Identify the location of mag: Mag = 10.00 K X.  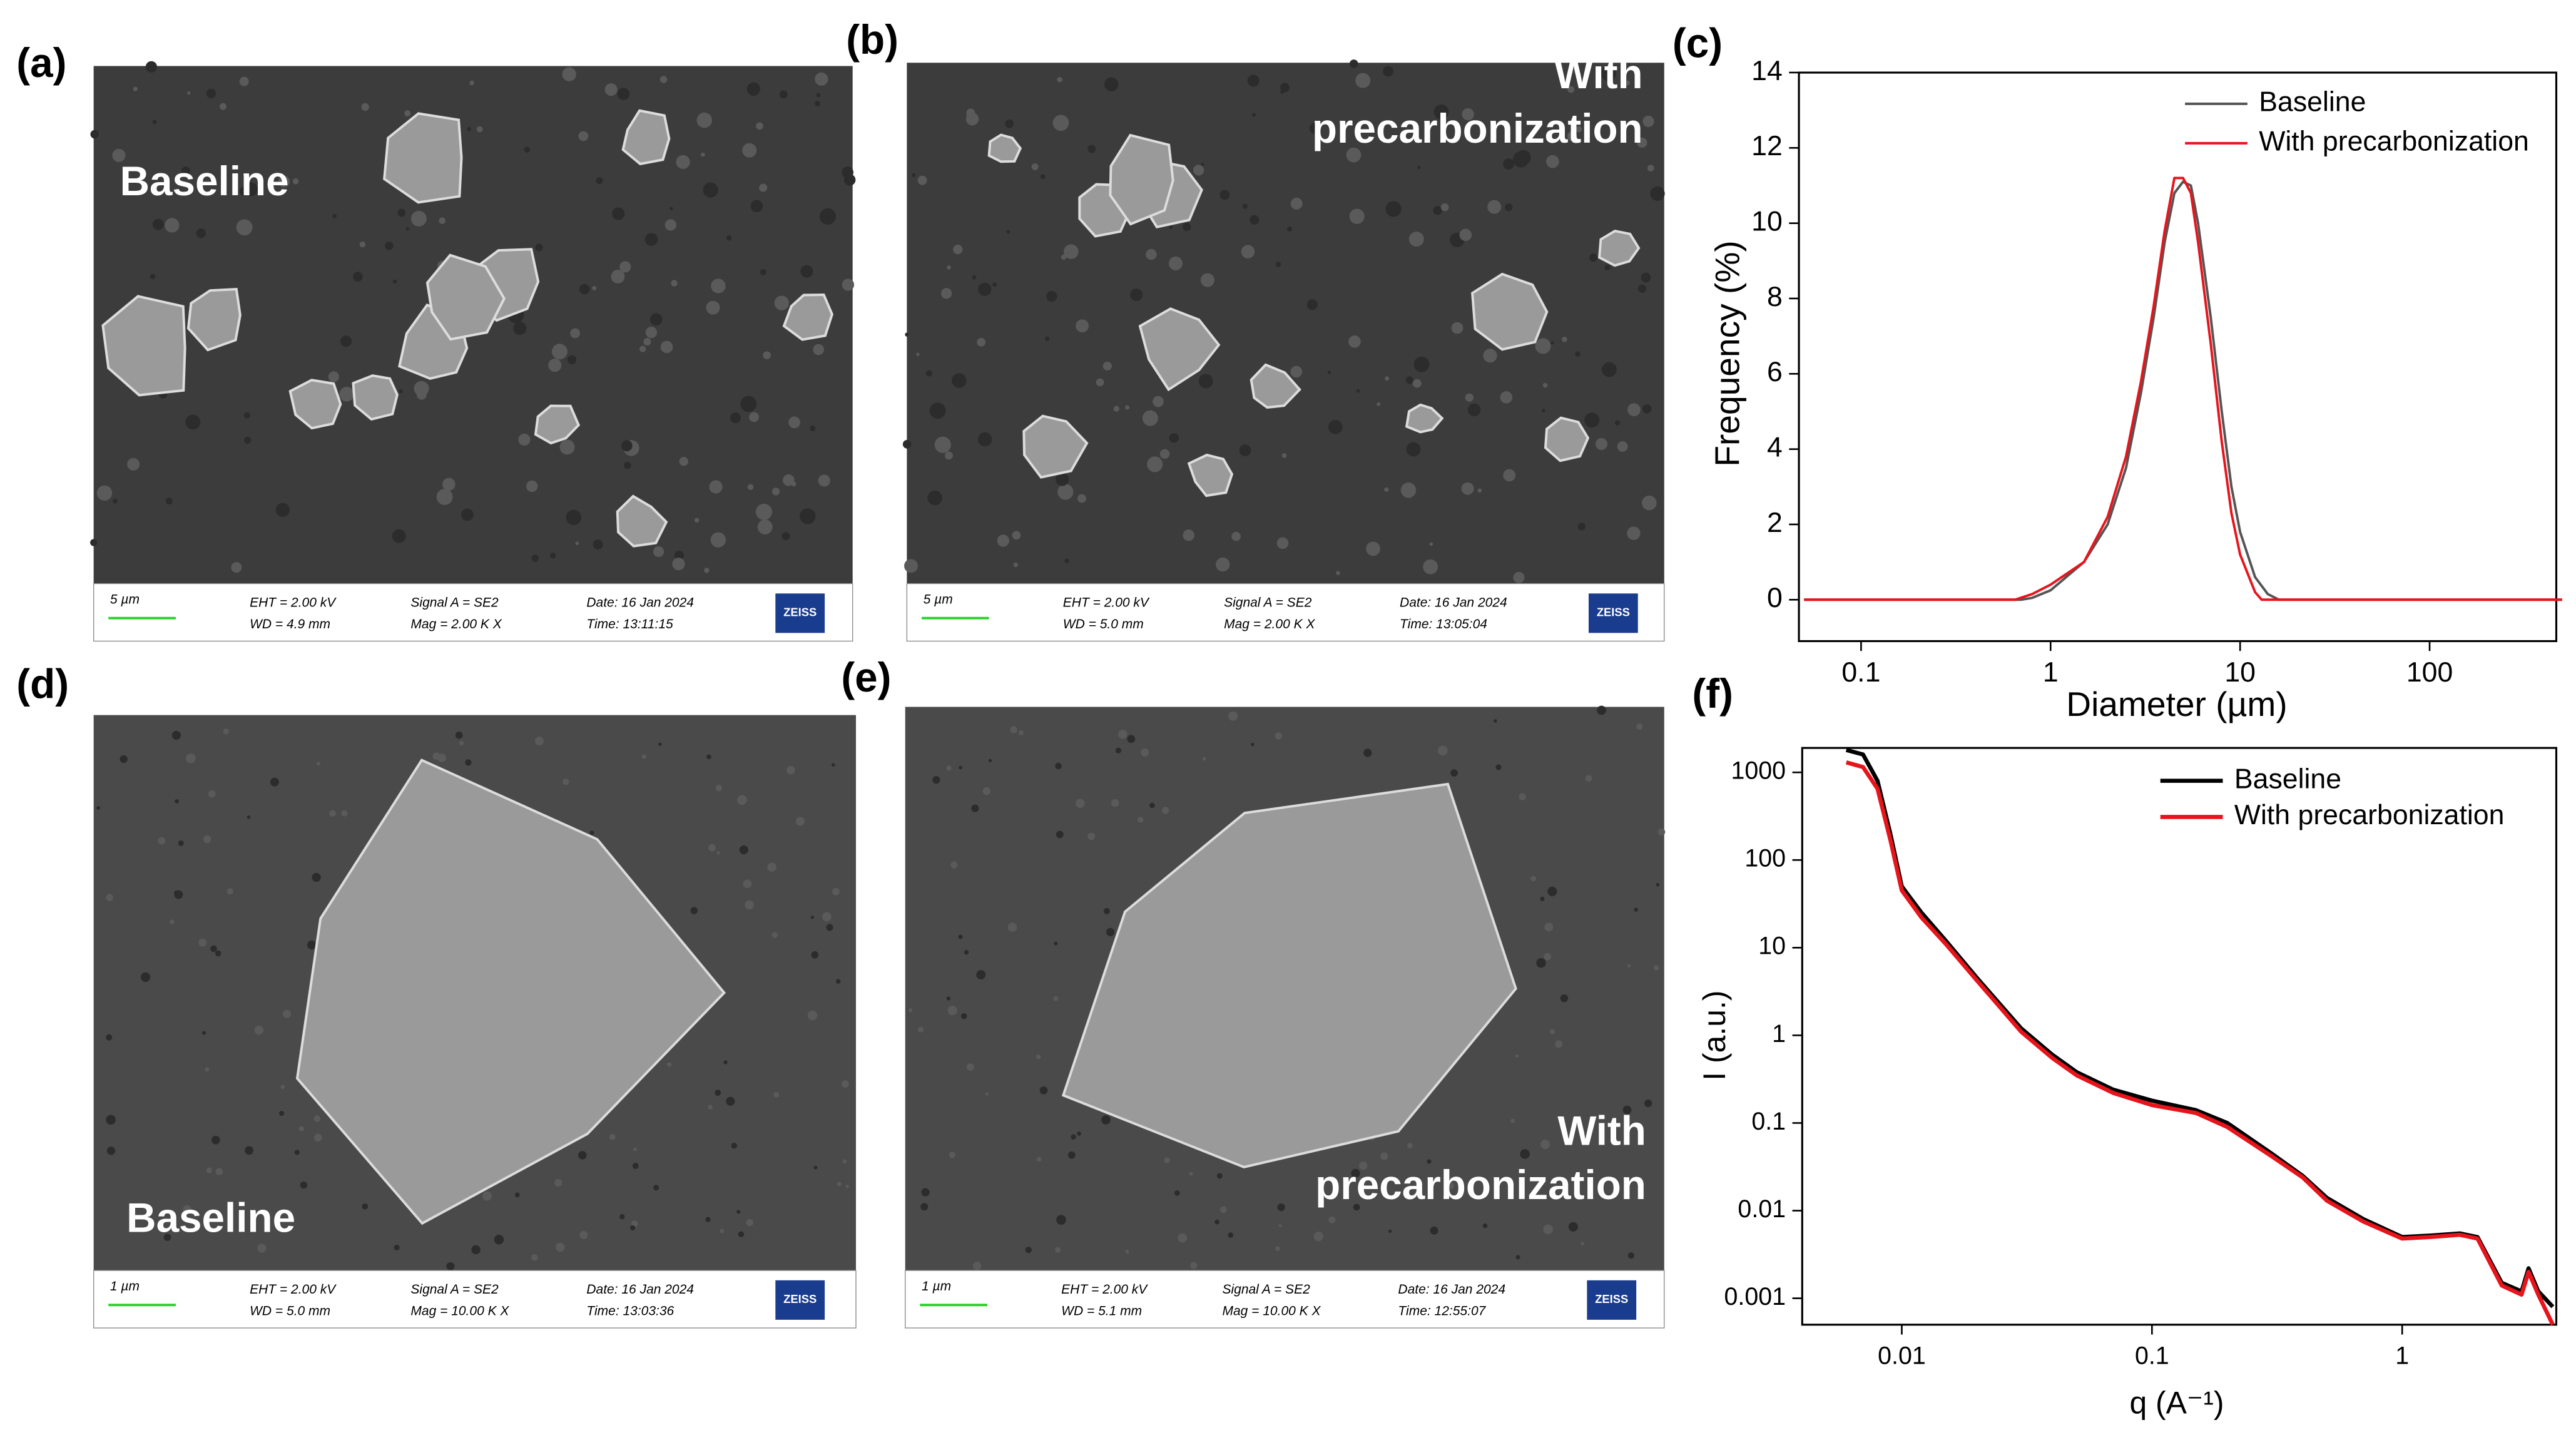
(1272, 1311).